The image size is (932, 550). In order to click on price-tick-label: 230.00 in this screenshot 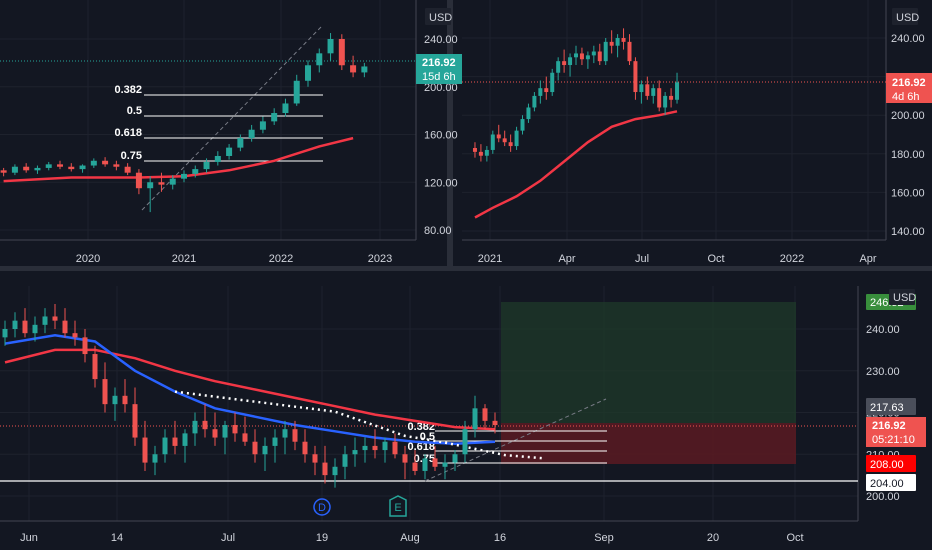, I will do `click(883, 372)`.